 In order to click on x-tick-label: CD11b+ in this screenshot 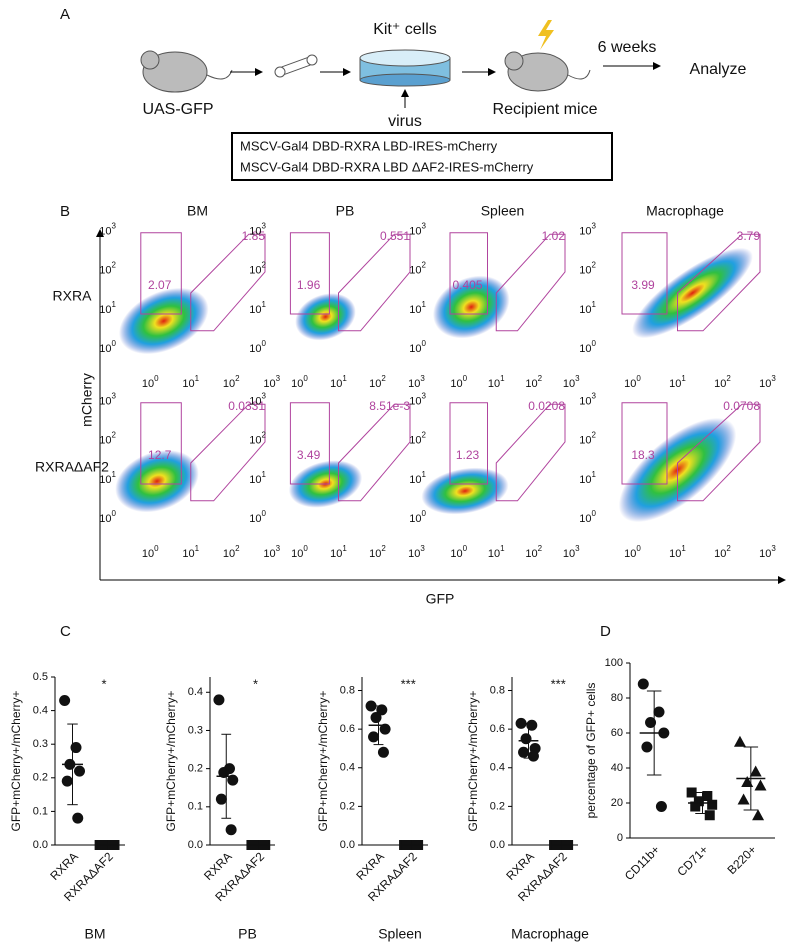, I will do `click(642, 862)`.